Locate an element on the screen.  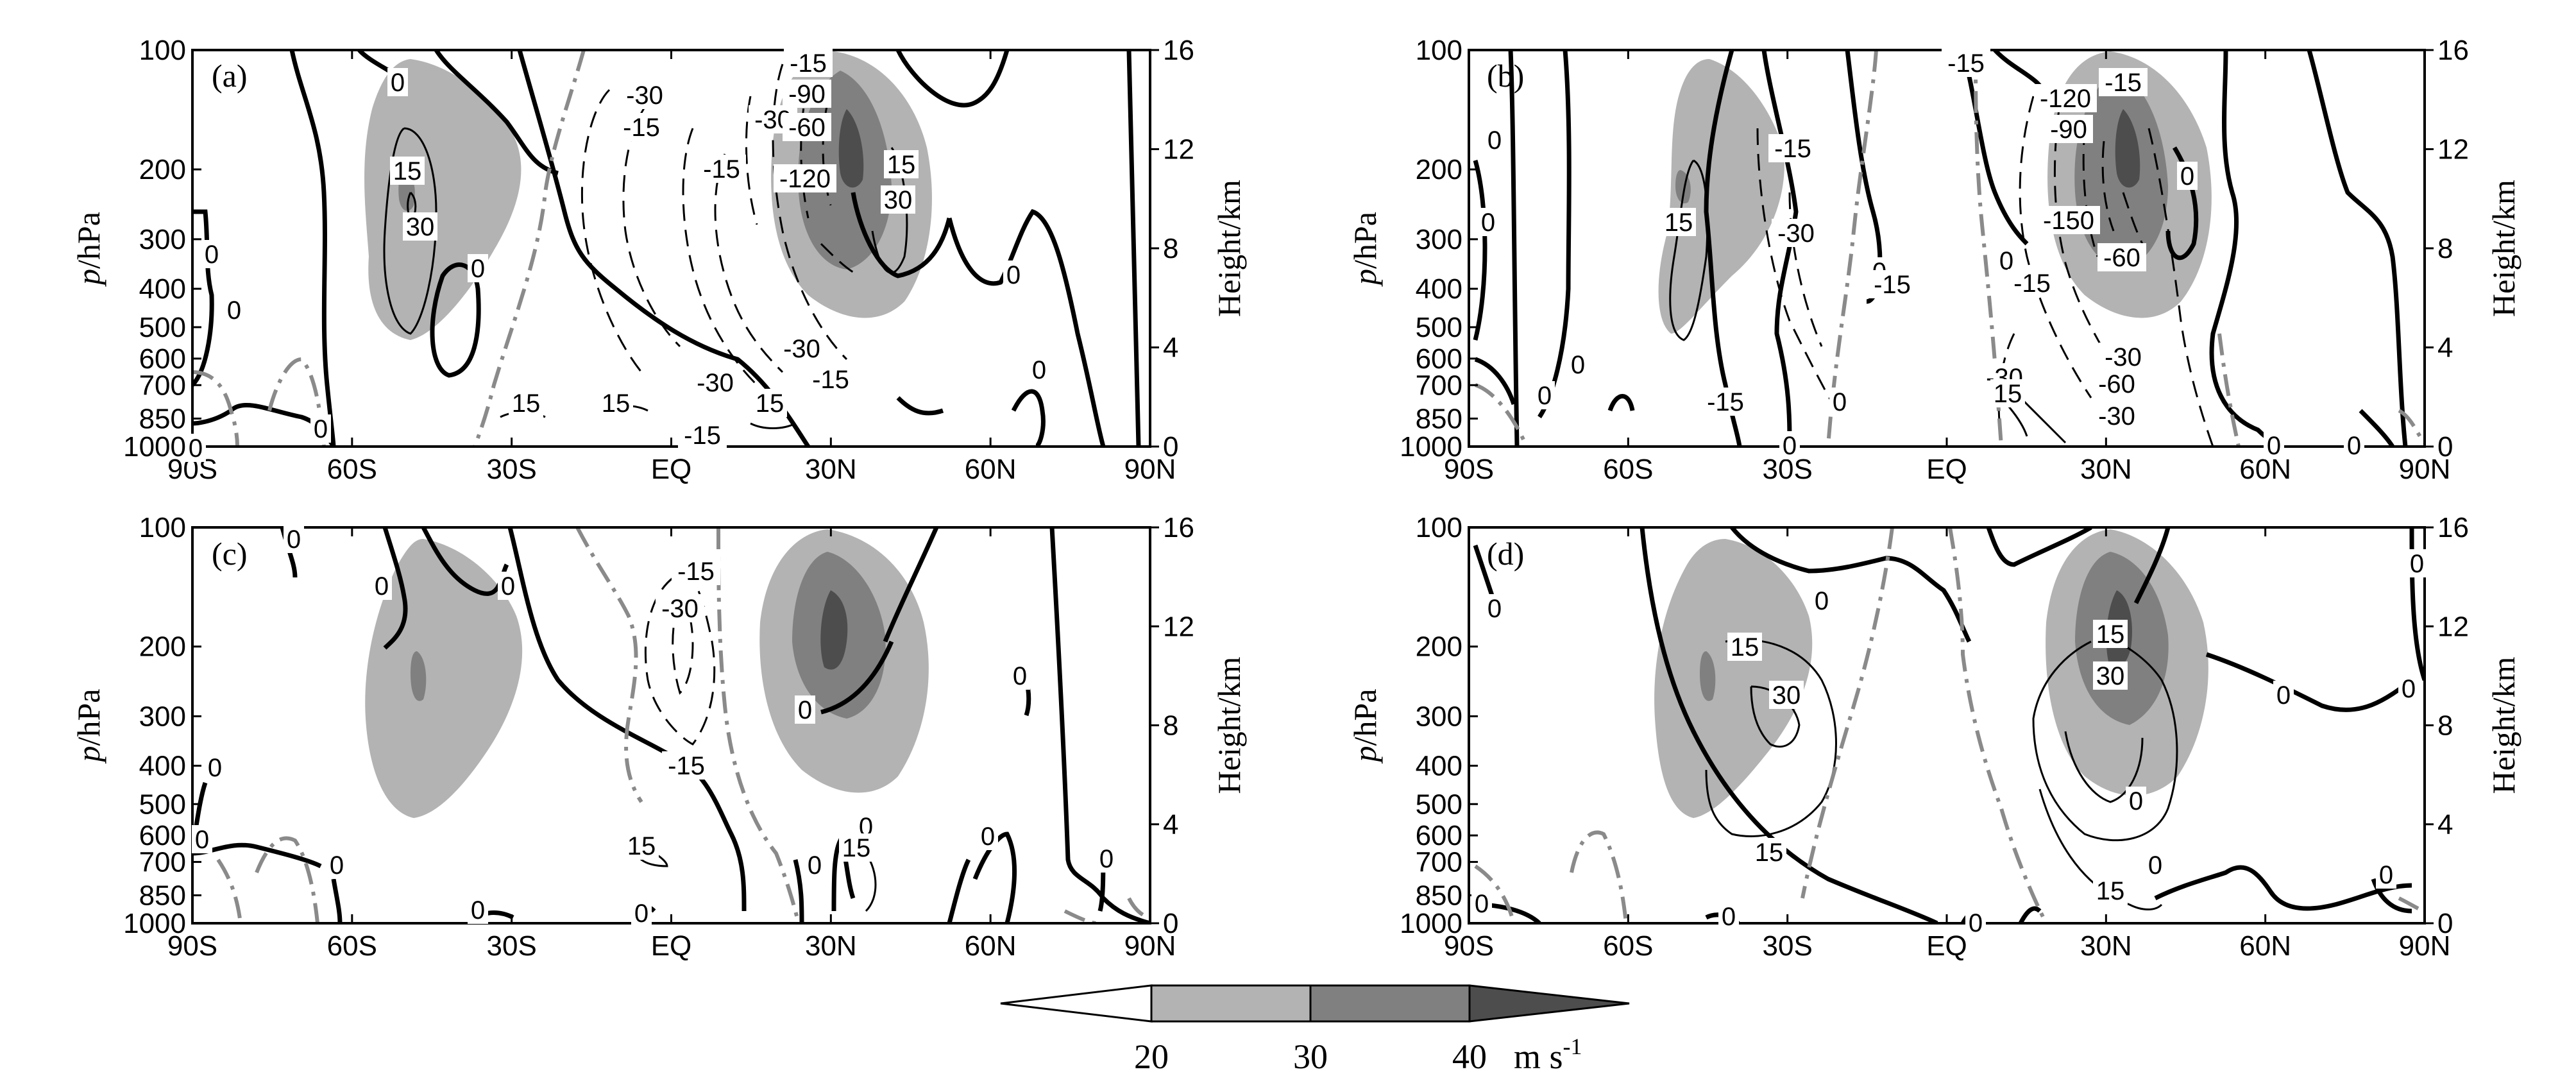
panel-b-rtick-label: 8 is located at coordinates (2445, 248).